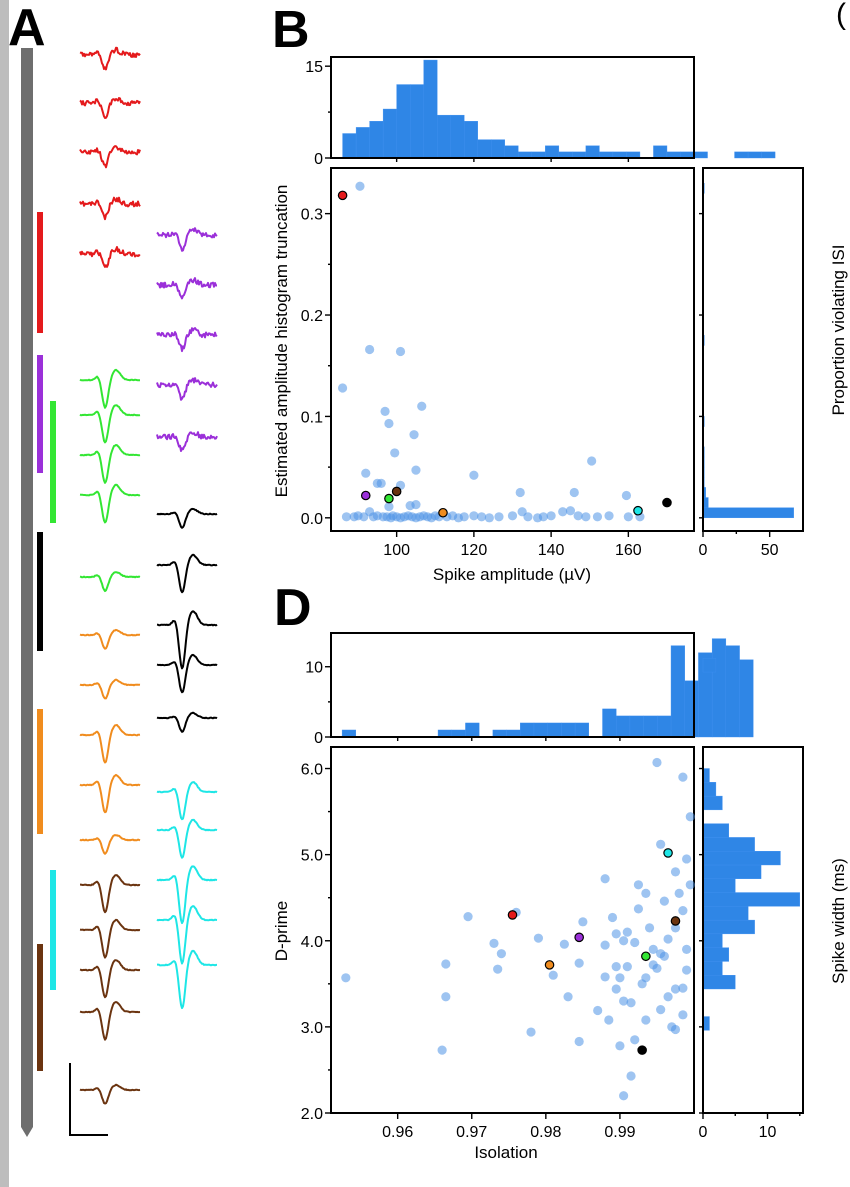 The height and width of the screenshot is (1187, 850). What do you see at coordinates (703, 550) in the screenshot?
I see `b-right-x-tick-label: 0` at bounding box center [703, 550].